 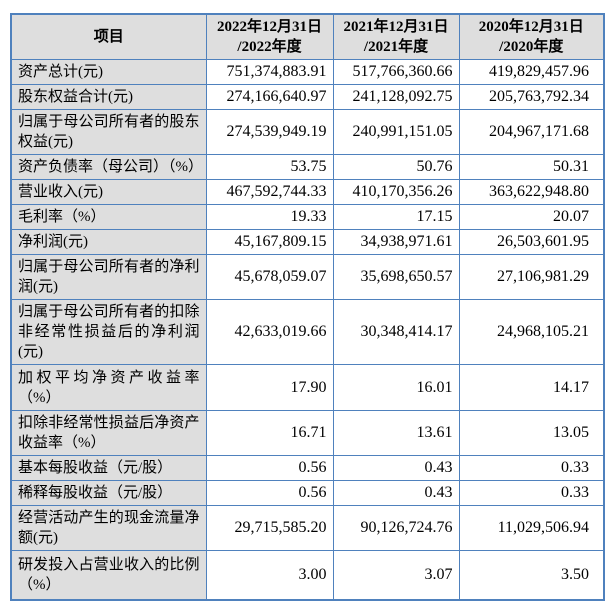 What do you see at coordinates (269, 97) in the screenshot?
I see `row-value: 274,166,640.97` at bounding box center [269, 97].